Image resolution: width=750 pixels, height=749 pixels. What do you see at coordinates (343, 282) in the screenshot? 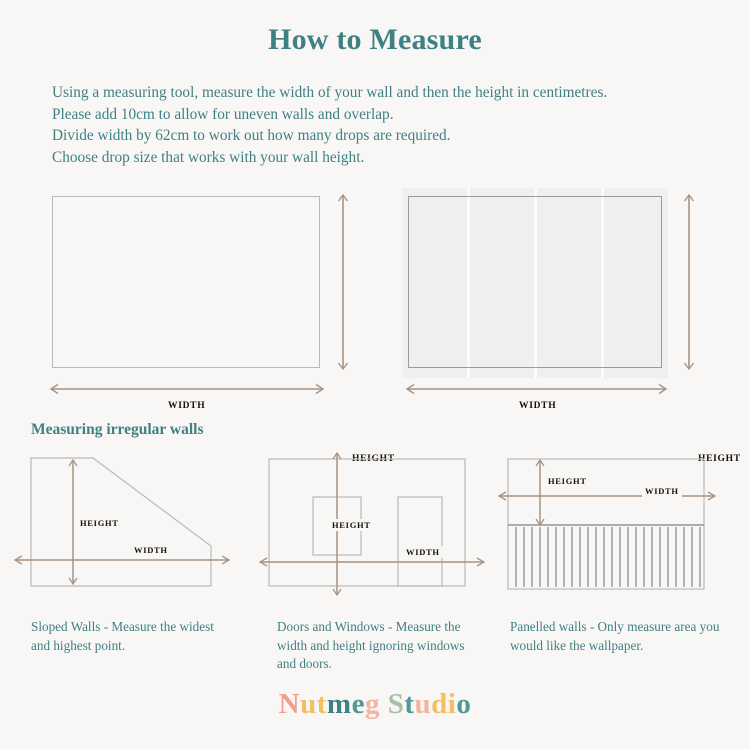
I see `plain-wall-height-arrow` at bounding box center [343, 282].